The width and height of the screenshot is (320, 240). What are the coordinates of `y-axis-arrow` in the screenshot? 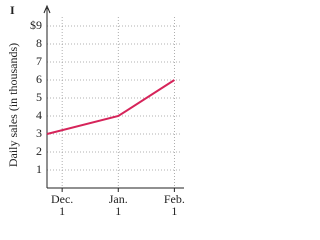 It's located at (47, 9).